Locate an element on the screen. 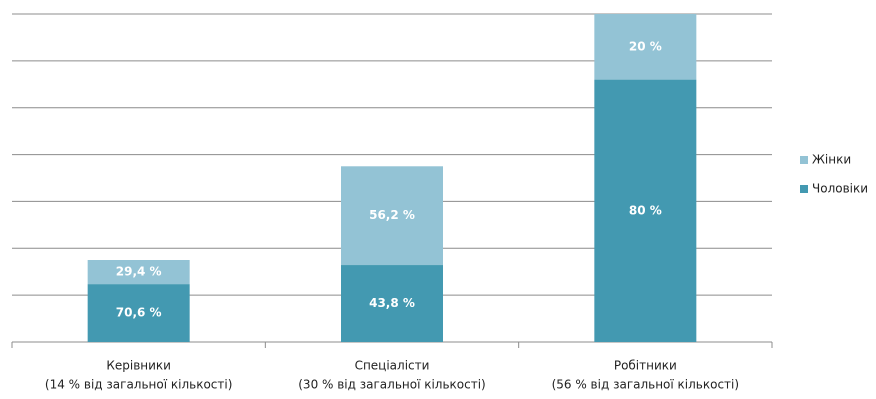  legend-label: Чоловіки is located at coordinates (840, 189).